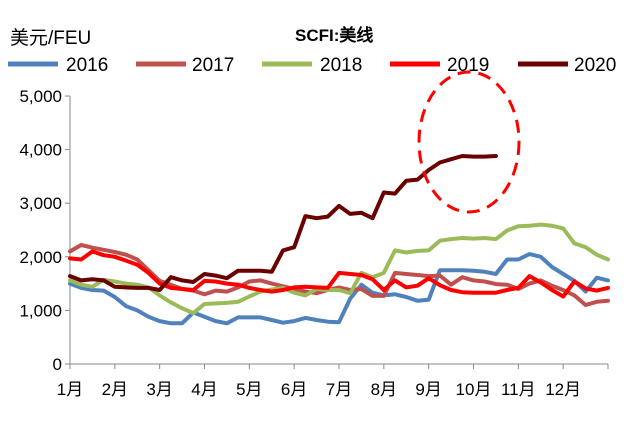  I want to click on y-tick-label: 2,000, so click(40, 257).